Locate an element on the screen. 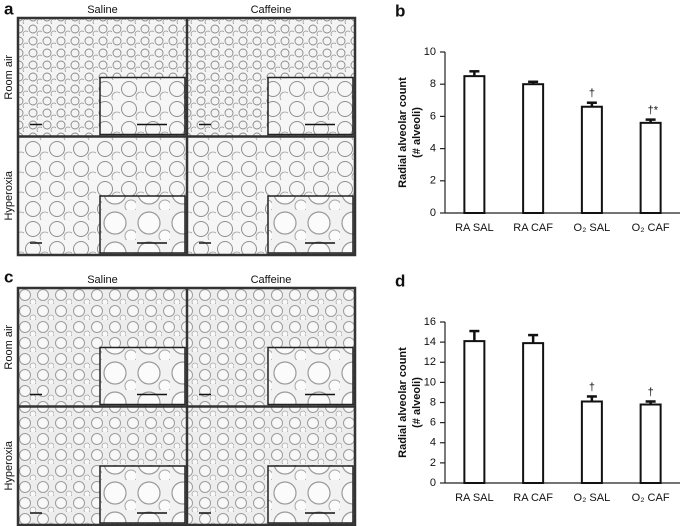 Image resolution: width=685 pixels, height=526 pixels. panel-label: a is located at coordinates (9, 9).